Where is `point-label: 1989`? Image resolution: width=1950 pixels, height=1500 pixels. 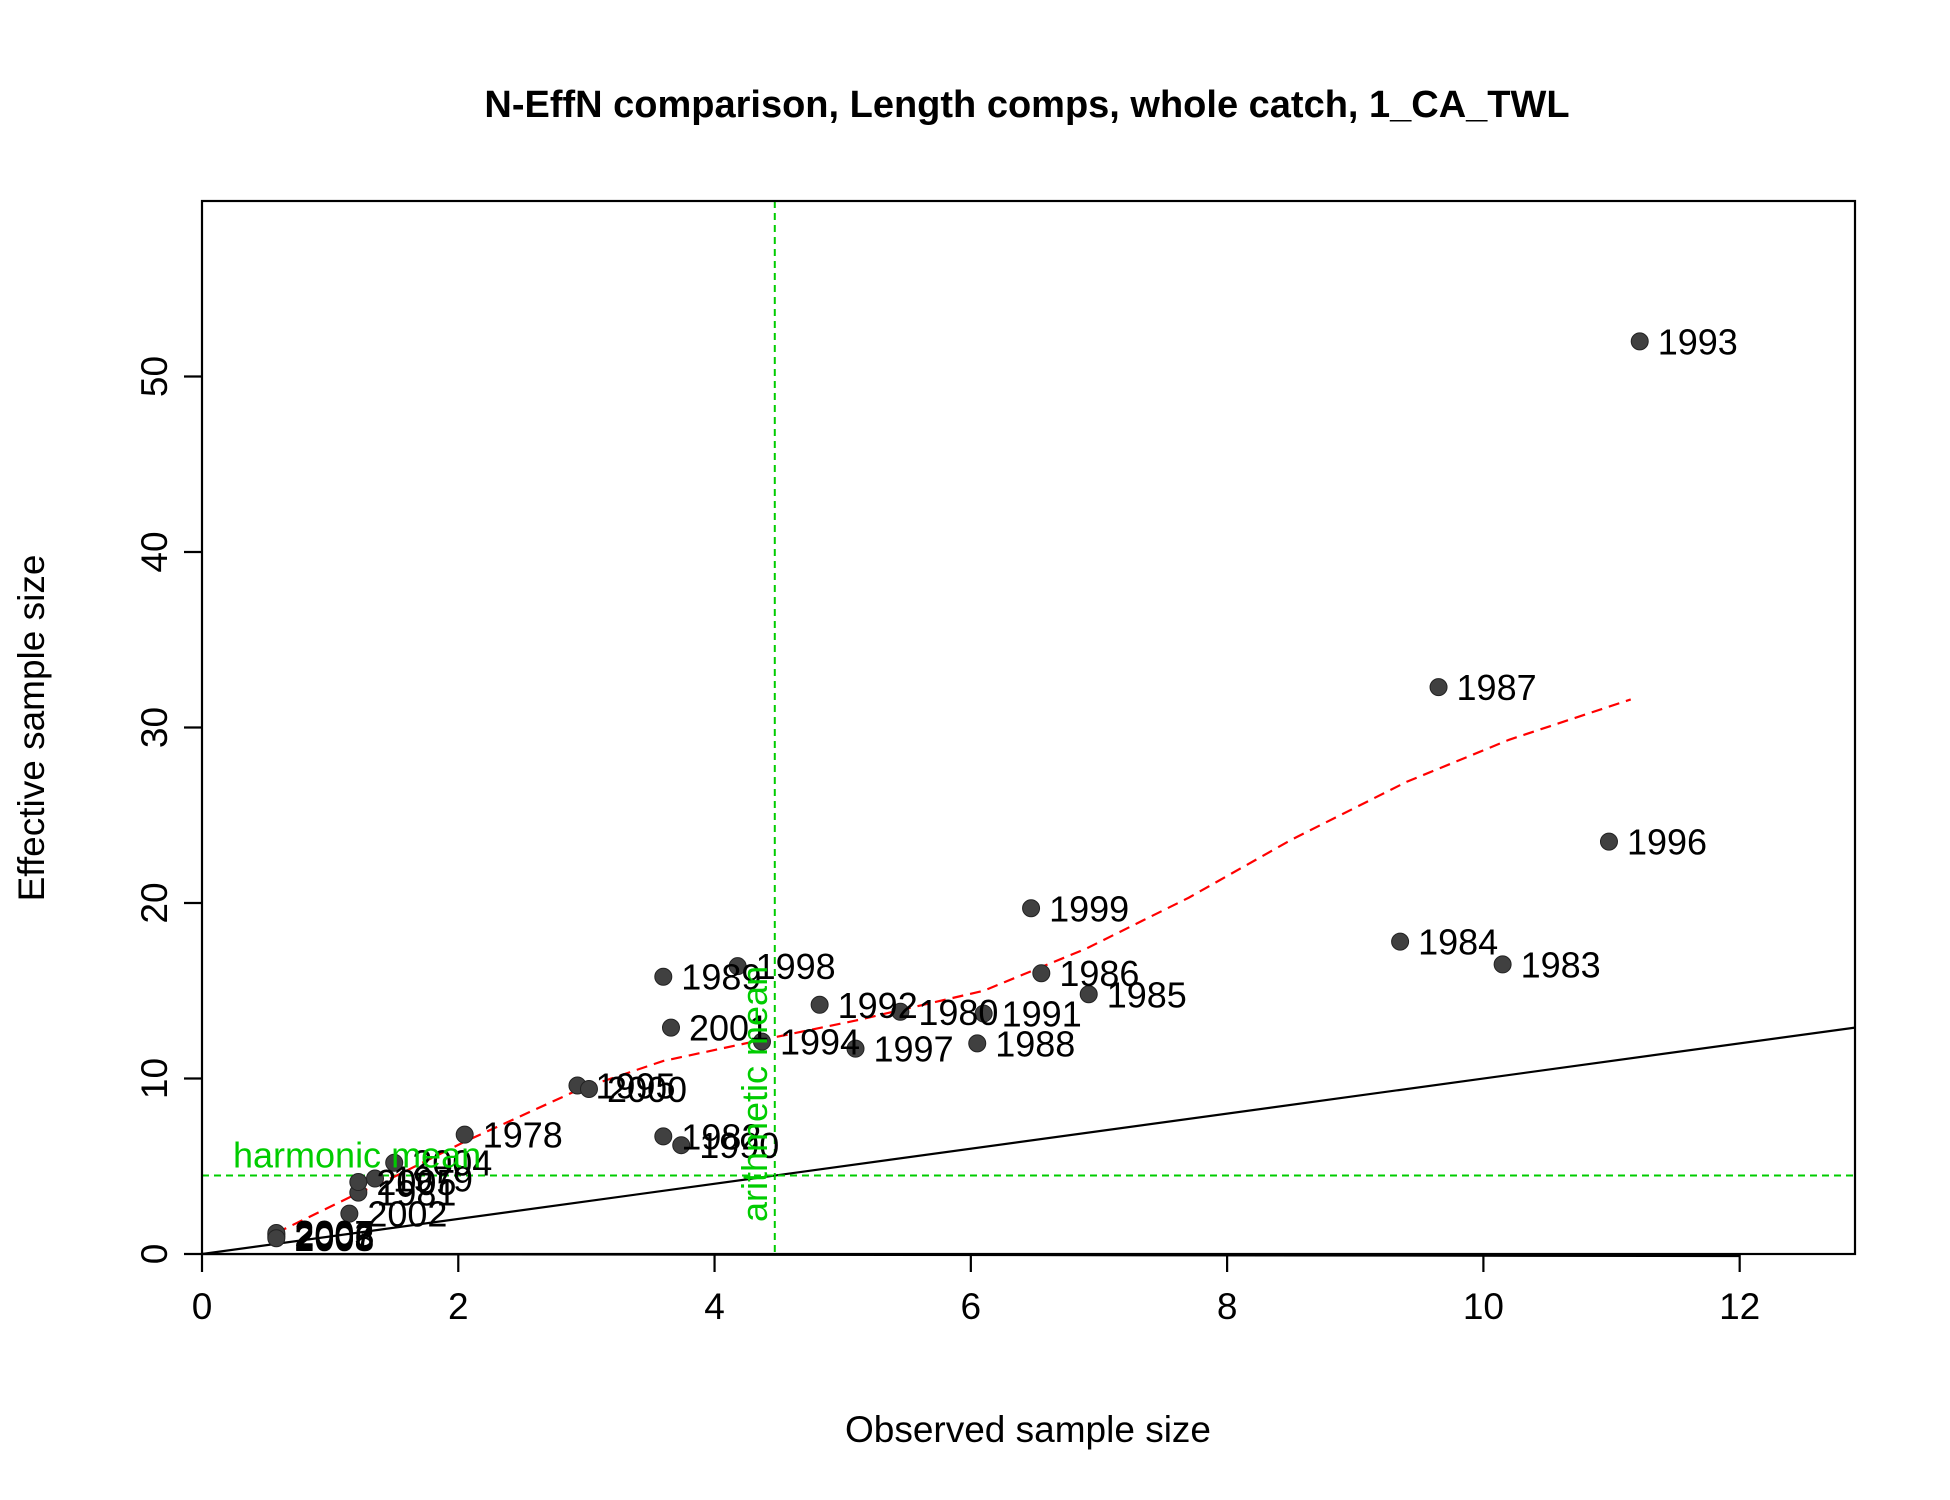 point-label: 1989 is located at coordinates (721, 977).